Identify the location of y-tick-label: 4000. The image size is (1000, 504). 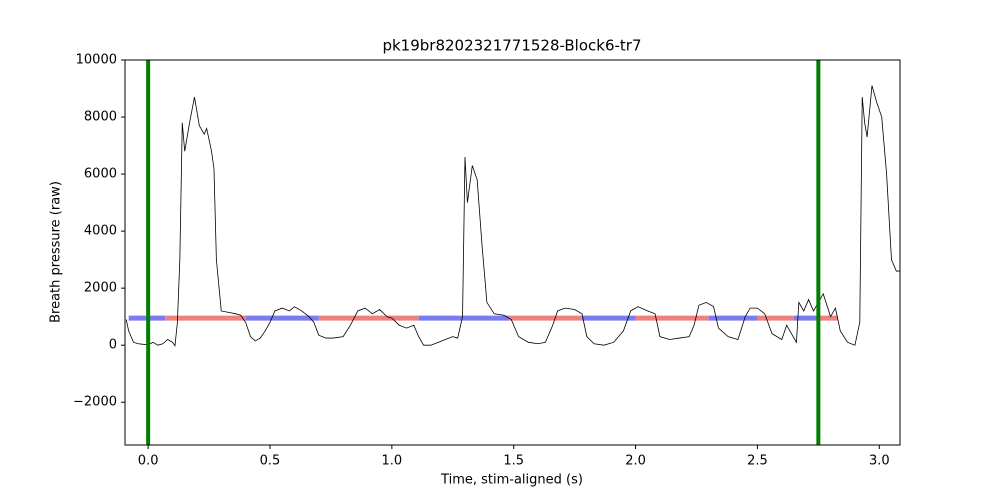
(100, 231).